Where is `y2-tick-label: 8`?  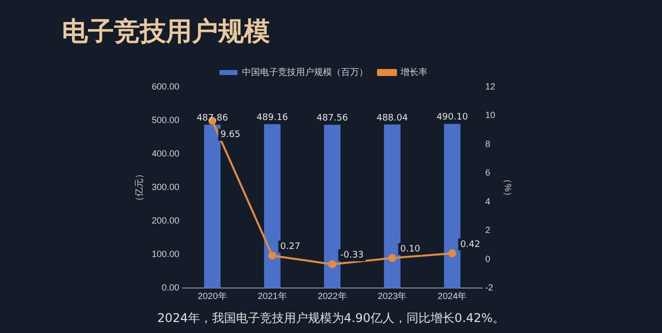 y2-tick-label: 8 is located at coordinates (487, 143).